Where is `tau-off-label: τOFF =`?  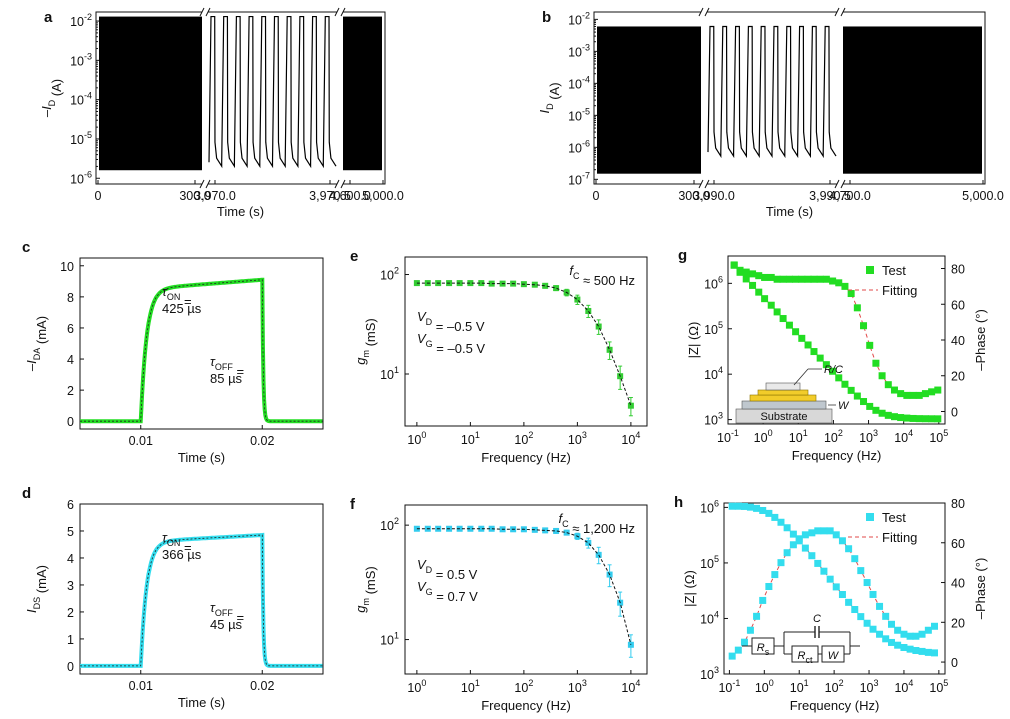 tau-off-label: τOFF = is located at coordinates (227, 612).